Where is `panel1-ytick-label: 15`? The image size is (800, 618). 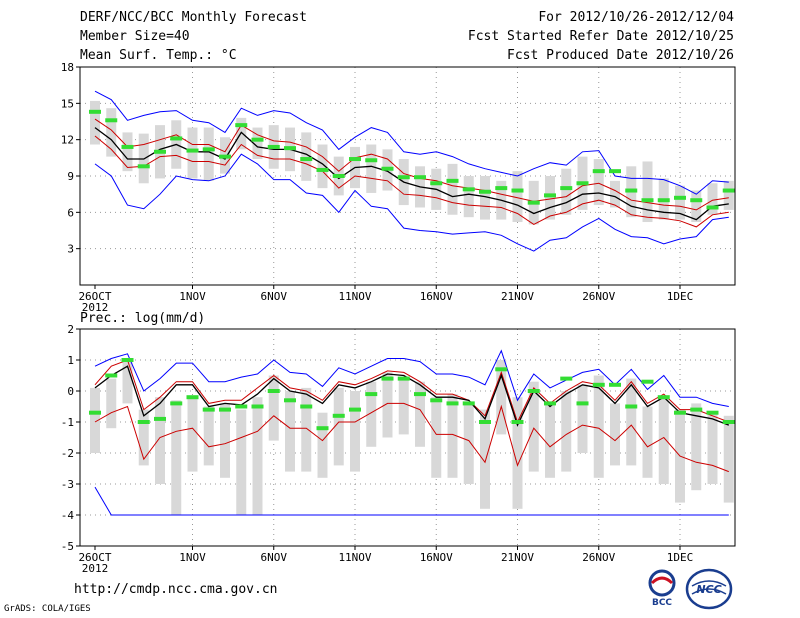 panel1-ytick-label: 15 is located at coordinates (67, 103).